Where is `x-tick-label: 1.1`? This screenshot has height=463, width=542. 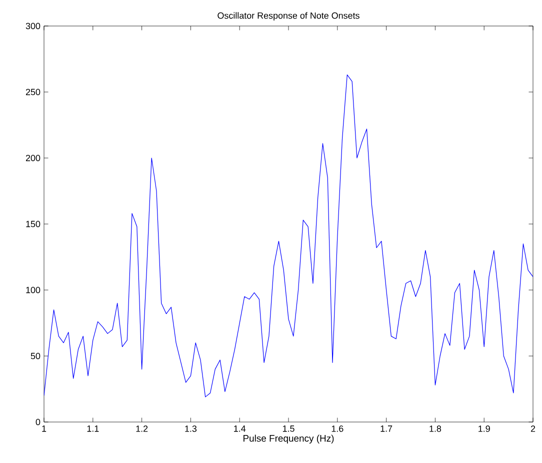
x-tick-label: 1.1 is located at coordinates (93, 429).